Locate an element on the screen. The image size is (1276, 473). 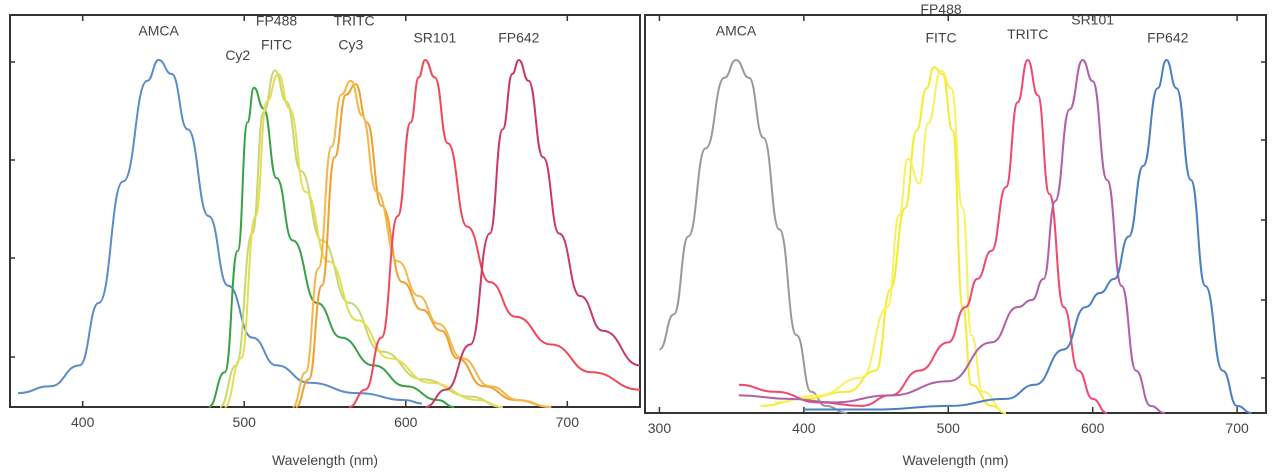
series-line-tritc is located at coordinates (423, 245).